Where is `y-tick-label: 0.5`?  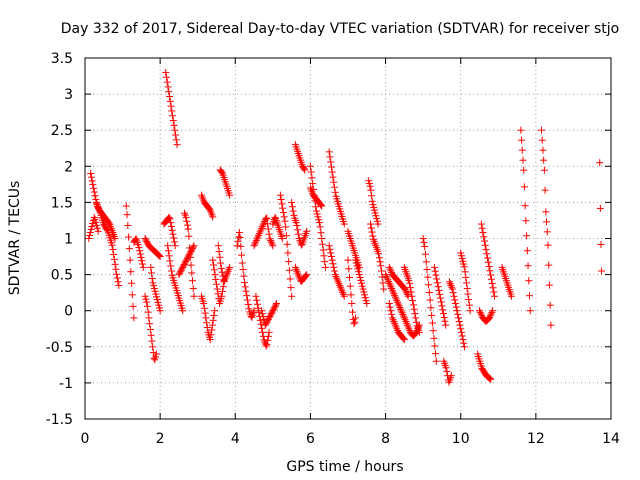
y-tick-label: 0.5 is located at coordinates (62, 276).